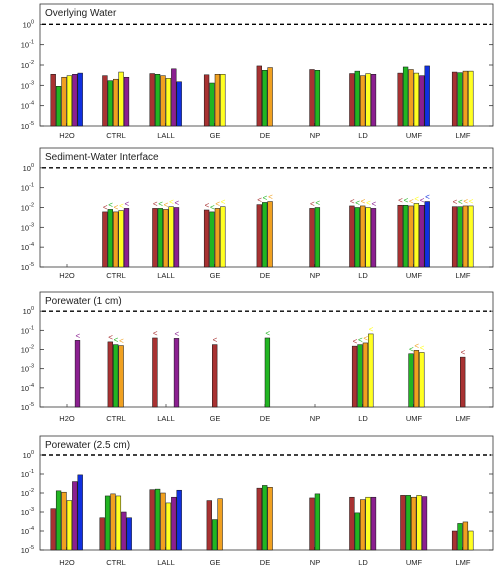 Image resolution: width=500 pixels, height=579 pixels. I want to click on panel-title: Porewater (2.5 cm), so click(87, 445).